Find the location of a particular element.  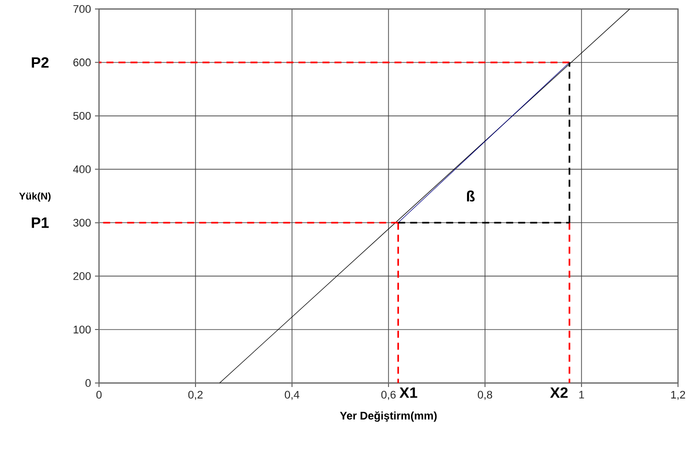

x-tick-label: 0,6 is located at coordinates (388, 395).